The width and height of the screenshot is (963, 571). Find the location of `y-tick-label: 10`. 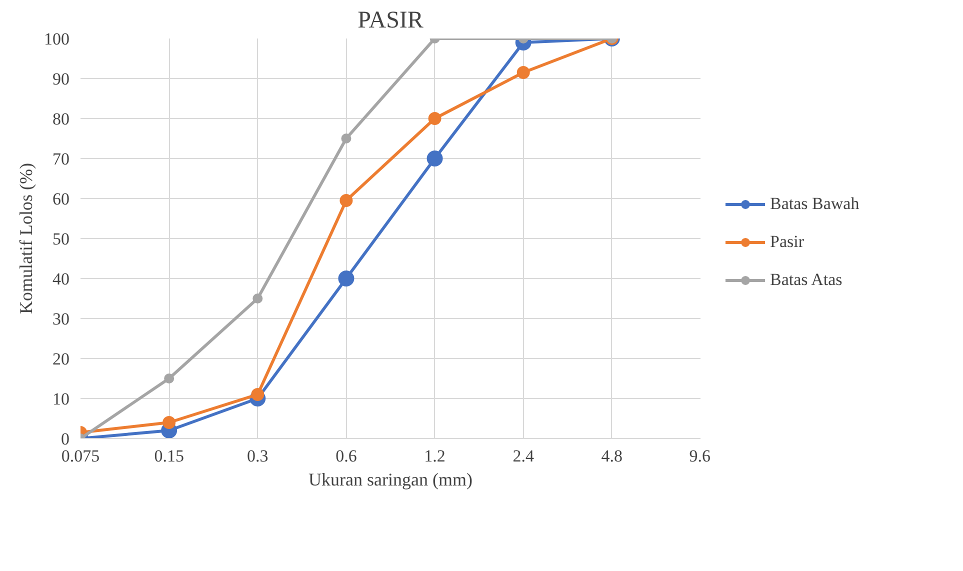

y-tick-label: 10 is located at coordinates (61, 399).